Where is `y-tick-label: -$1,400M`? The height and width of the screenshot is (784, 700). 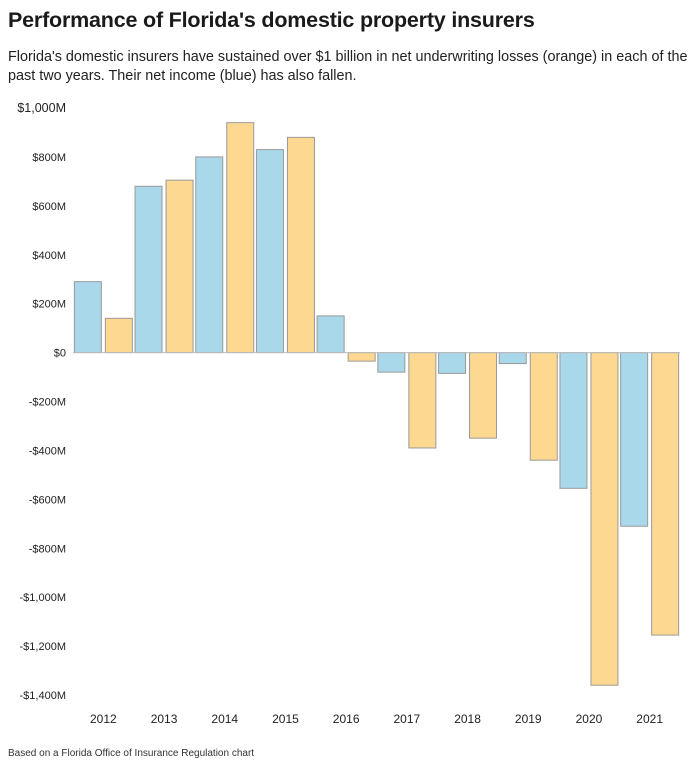 y-tick-label: -$1,400M is located at coordinates (43, 696).